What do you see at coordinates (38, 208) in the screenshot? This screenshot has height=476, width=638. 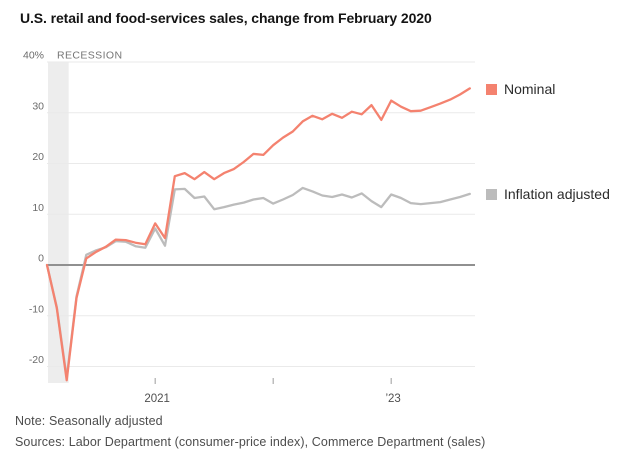 I see `y-tick-label: 10` at bounding box center [38, 208].